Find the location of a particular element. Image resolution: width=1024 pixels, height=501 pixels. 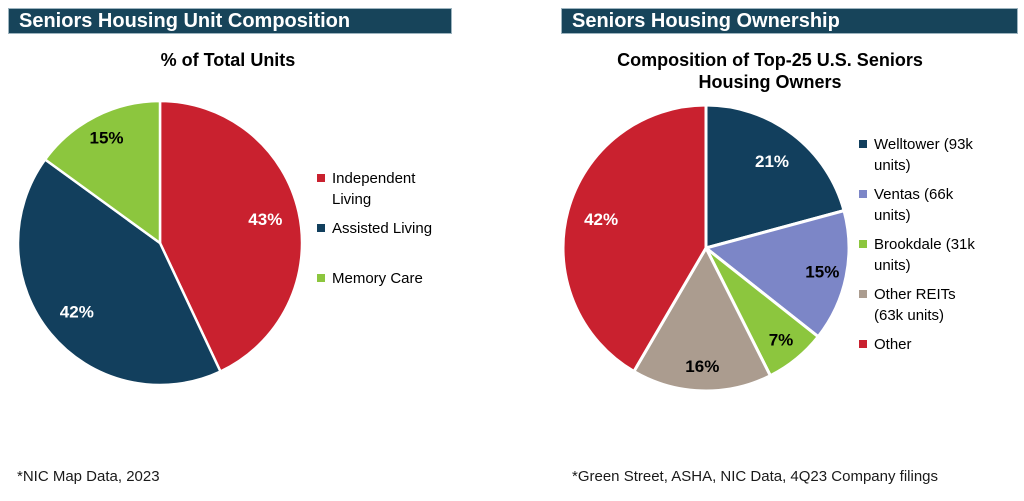

legend-label: Other is located at coordinates (893, 344).